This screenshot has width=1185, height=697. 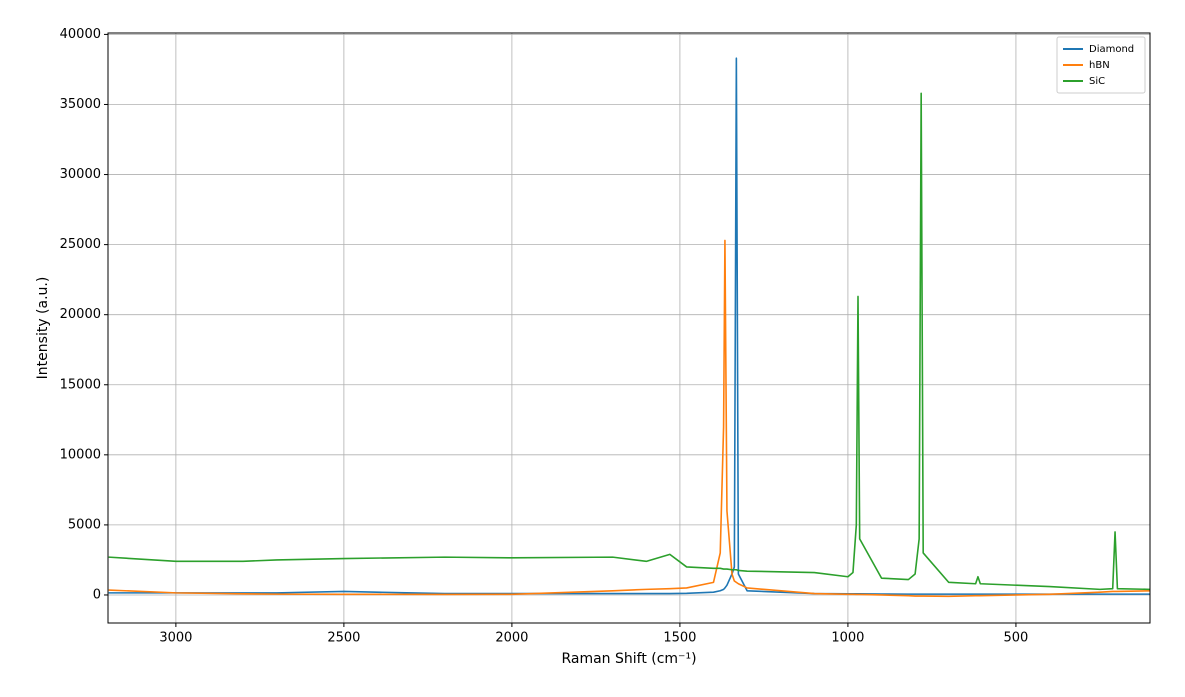 What do you see at coordinates (1016, 638) in the screenshot?
I see `x-tick-label: 500` at bounding box center [1016, 638].